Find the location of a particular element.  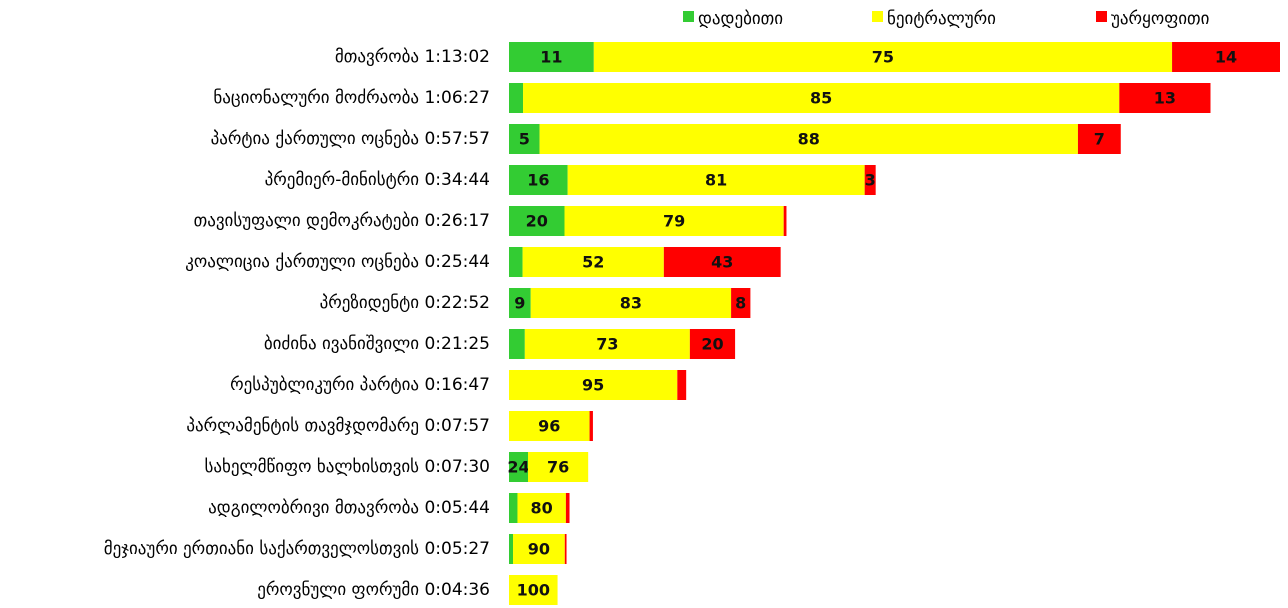

duration: 0:07:57 is located at coordinates (457, 426).